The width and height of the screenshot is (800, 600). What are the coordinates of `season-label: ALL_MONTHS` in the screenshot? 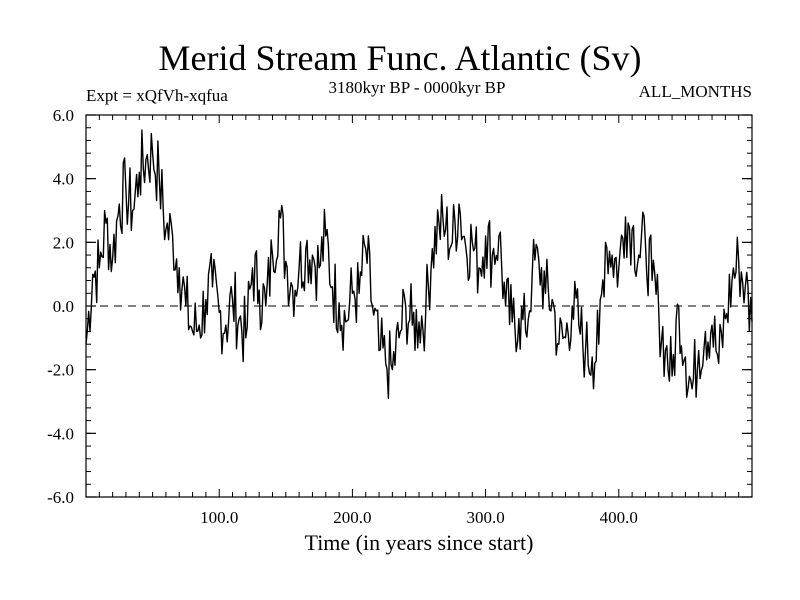 It's located at (695, 91).